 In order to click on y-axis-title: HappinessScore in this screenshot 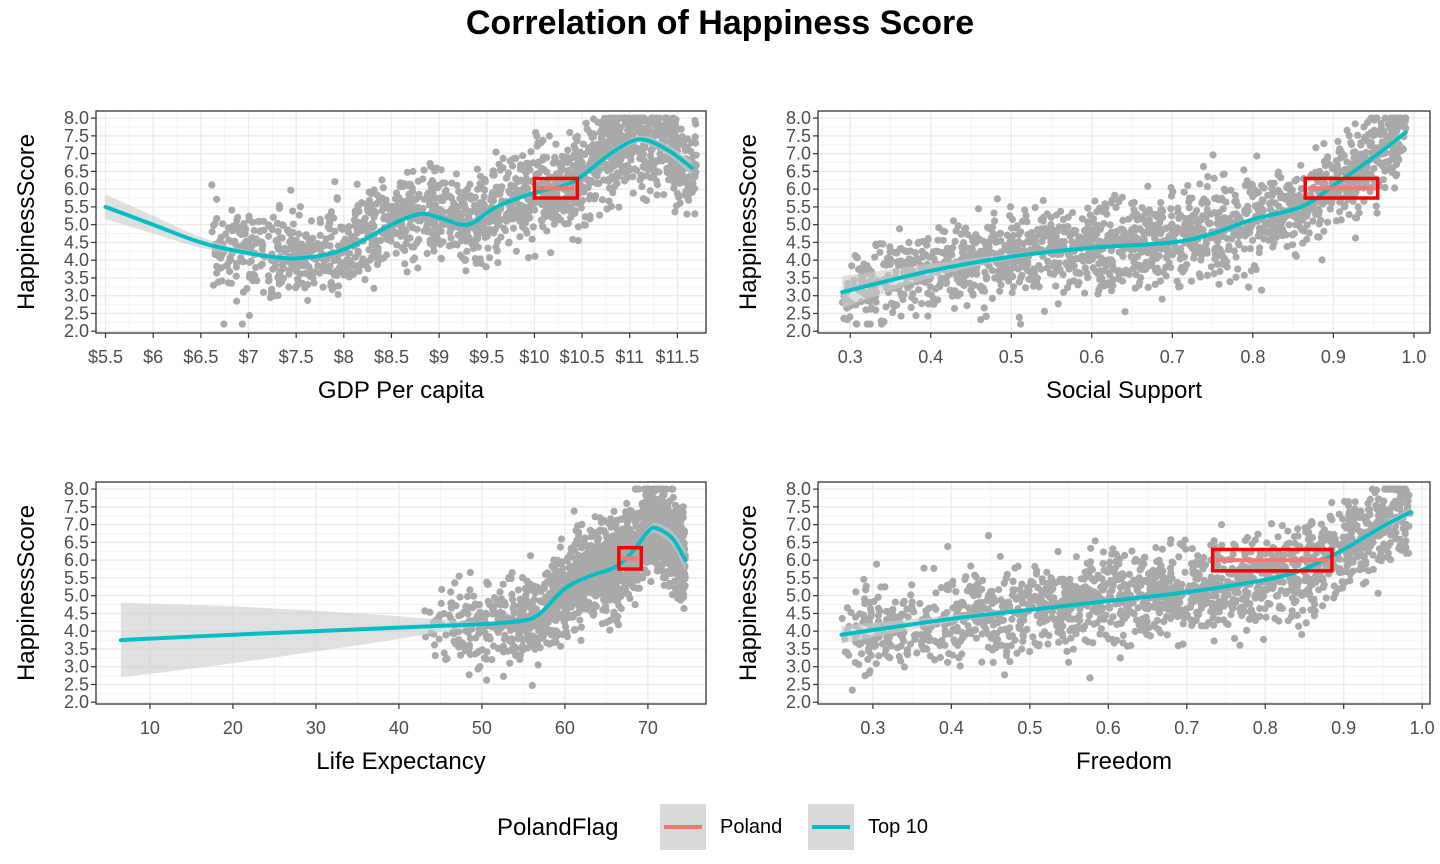, I will do `click(748, 222)`.